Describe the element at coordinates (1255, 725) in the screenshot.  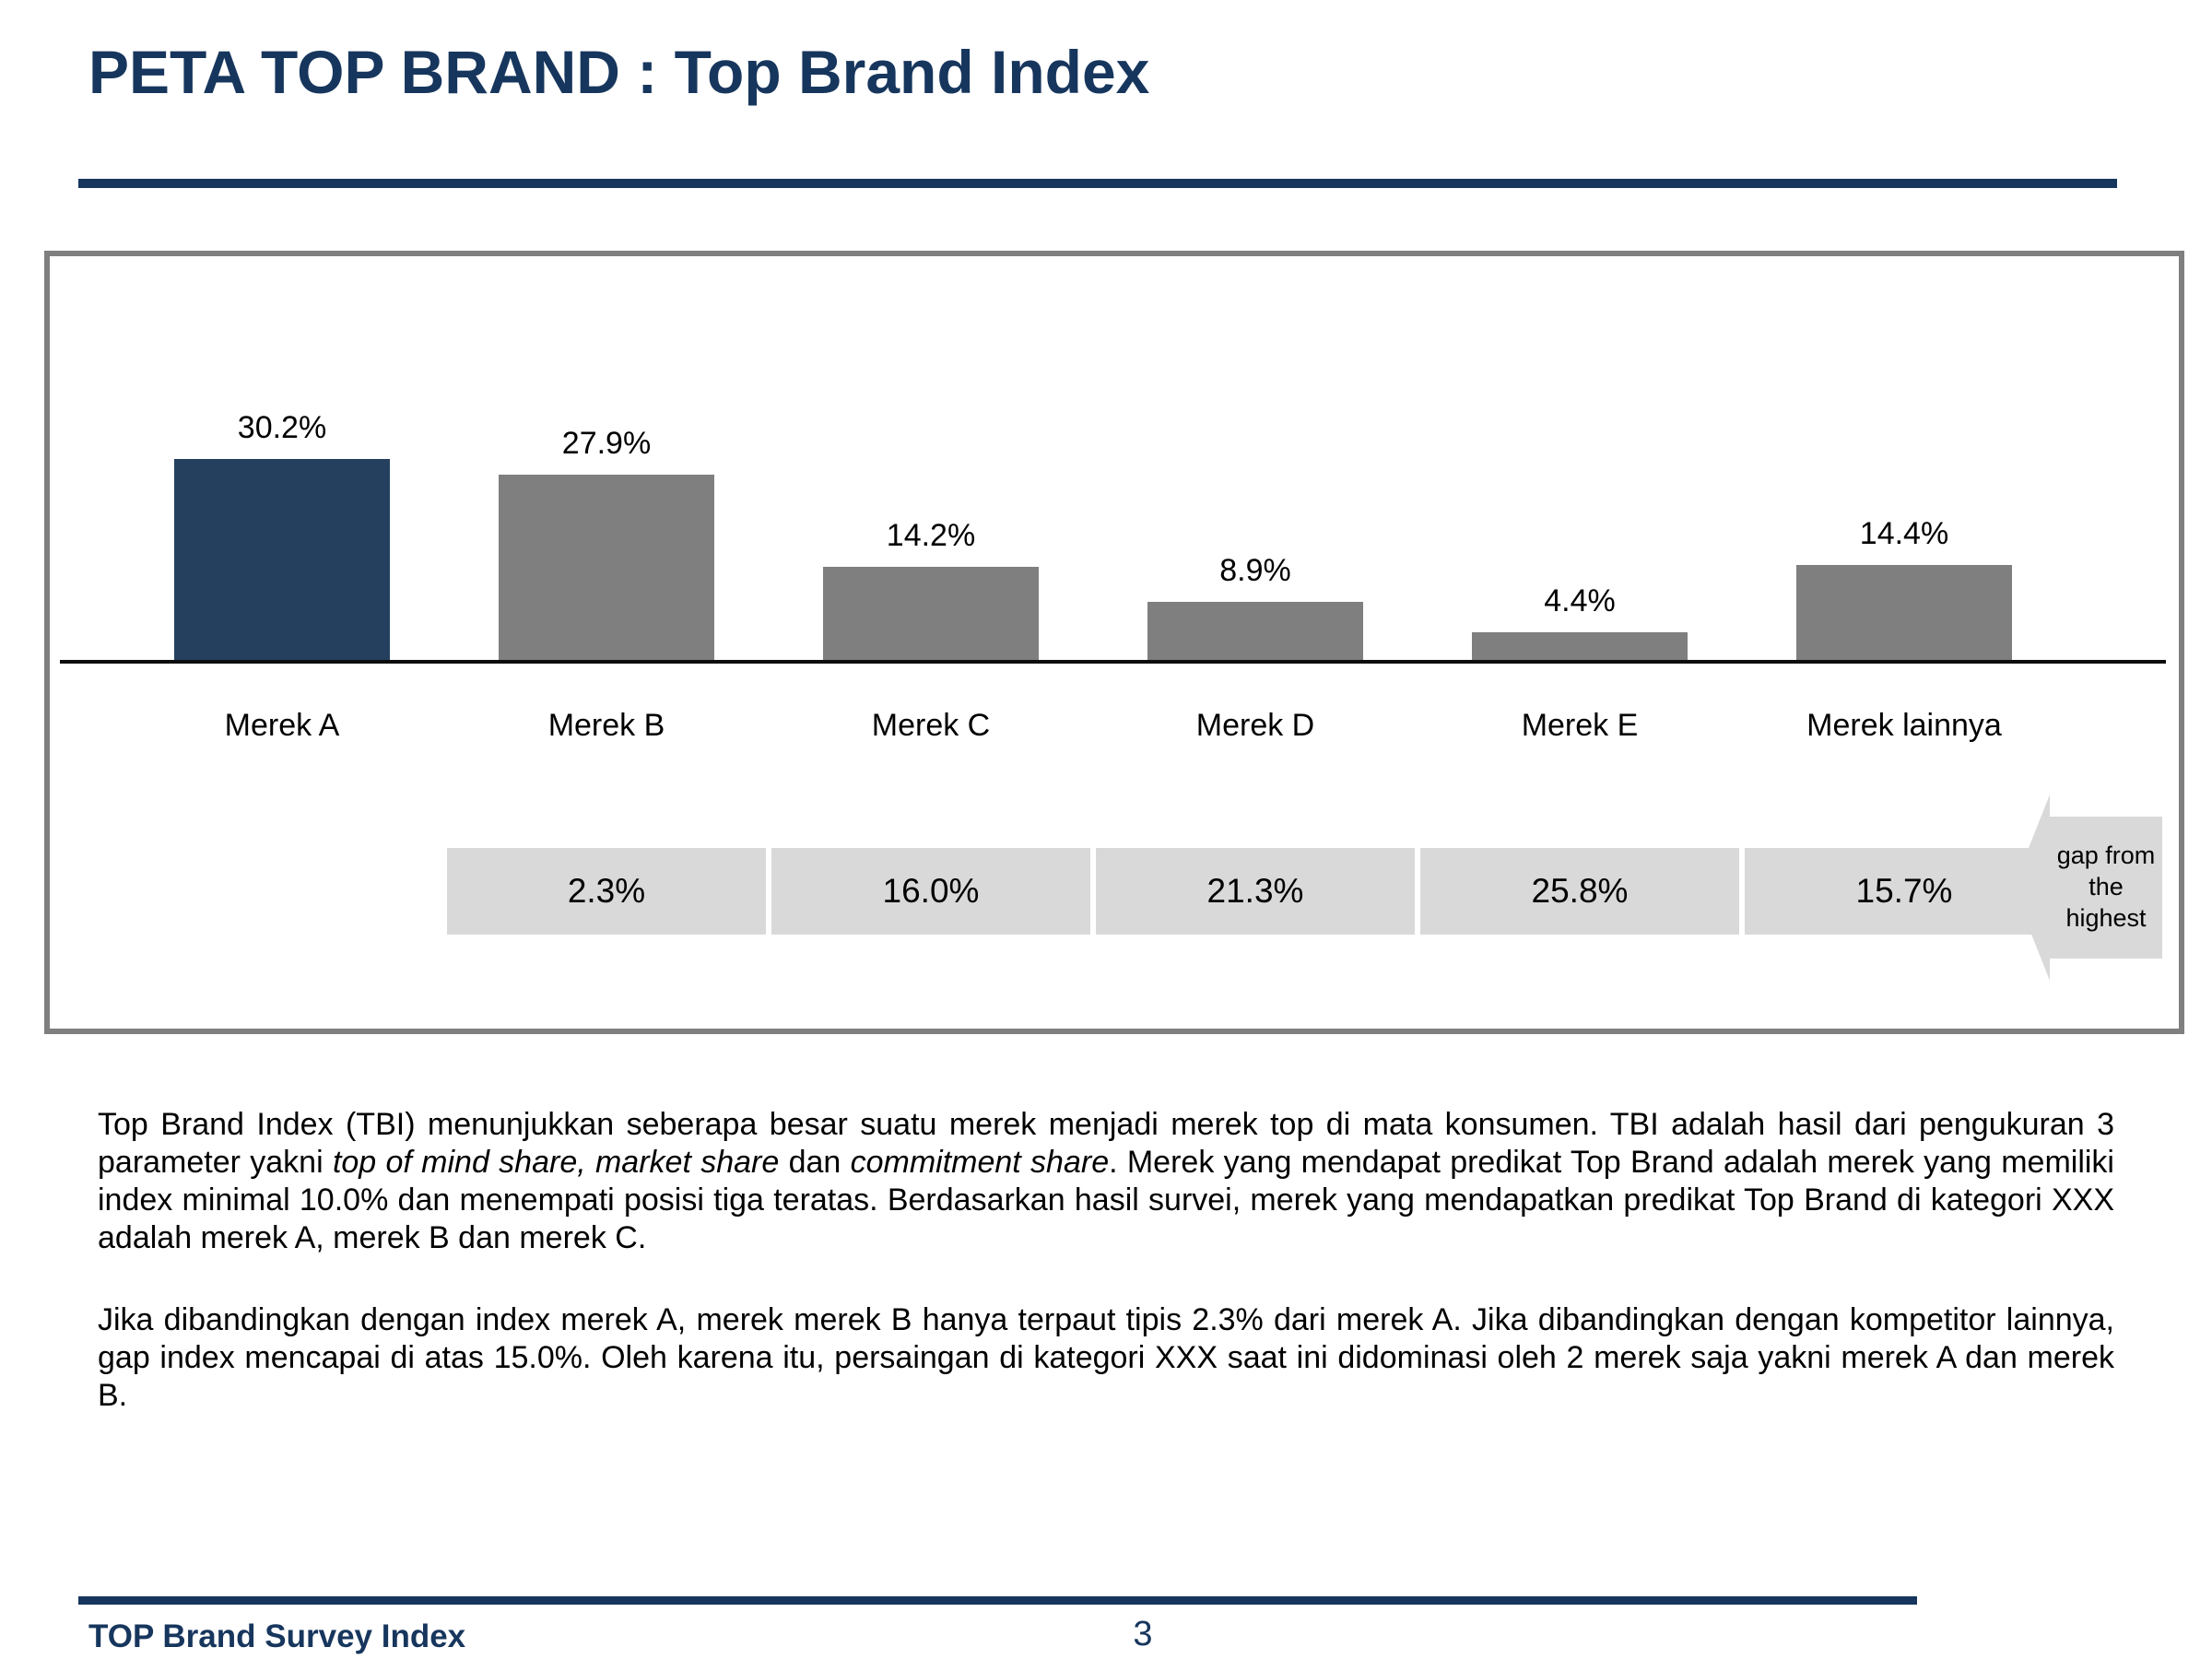
I see `category-label-merek-d: Merek D` at that location.